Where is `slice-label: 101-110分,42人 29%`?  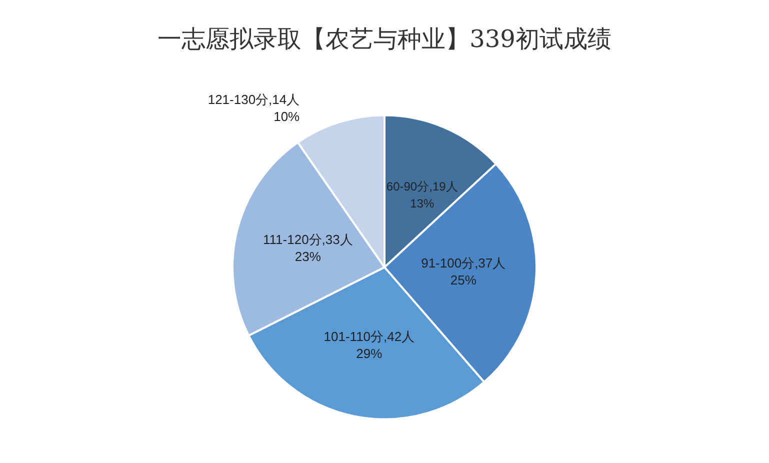 slice-label: 101-110分,42人 29% is located at coordinates (369, 344).